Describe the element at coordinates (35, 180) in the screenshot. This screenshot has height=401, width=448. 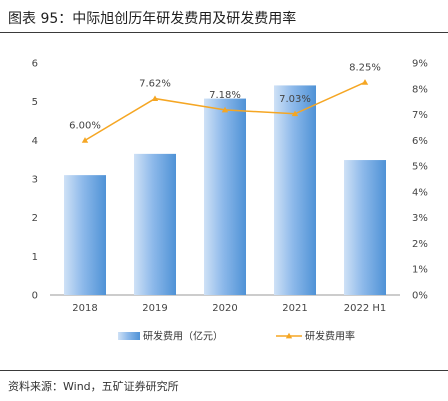
I see `left-axis-tick-label: 3` at that location.